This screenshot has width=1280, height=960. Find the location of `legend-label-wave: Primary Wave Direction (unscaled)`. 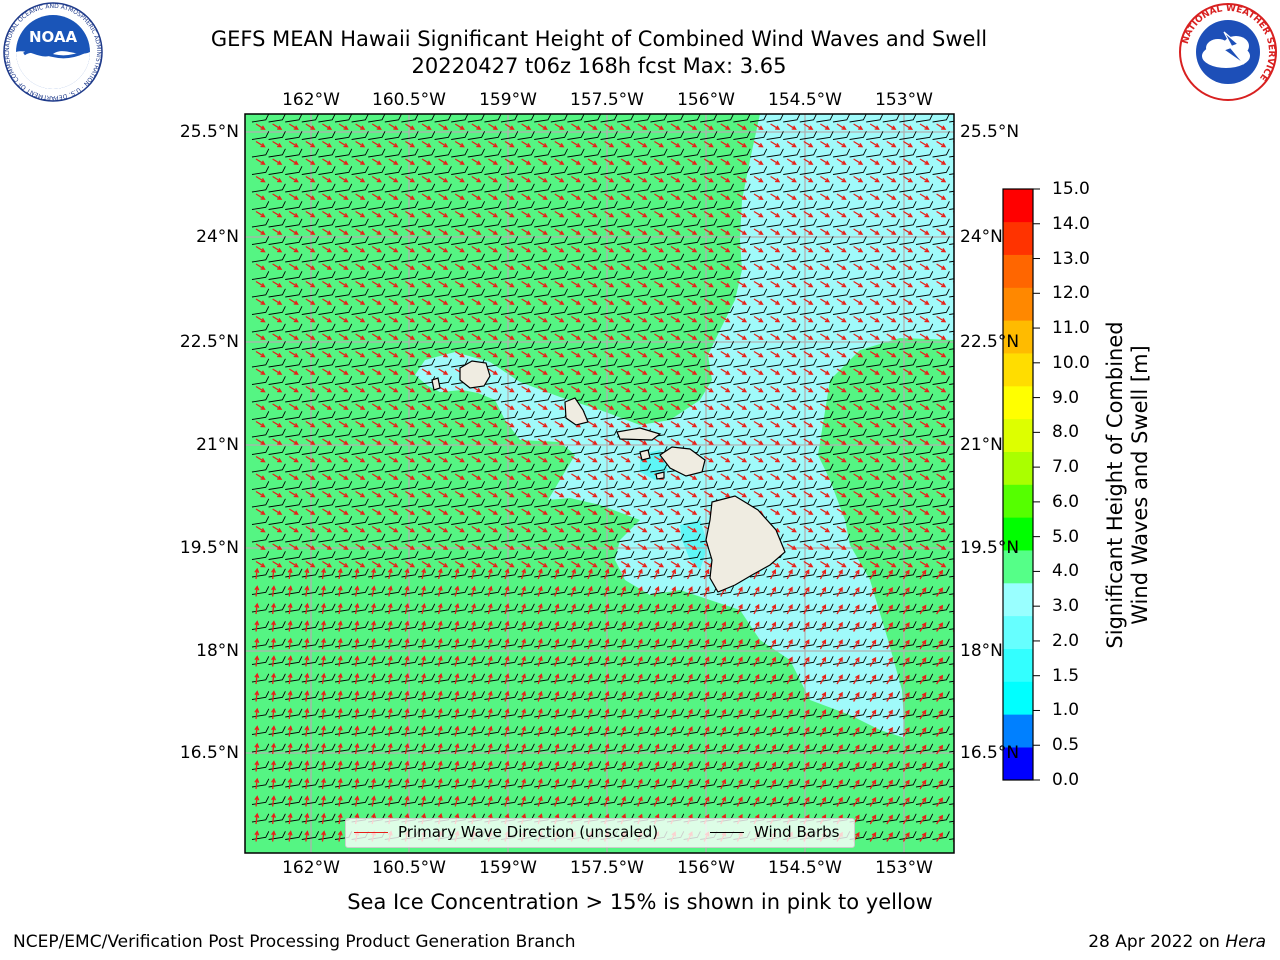

legend-label-wave: Primary Wave Direction (unscaled) is located at coordinates (528, 832).